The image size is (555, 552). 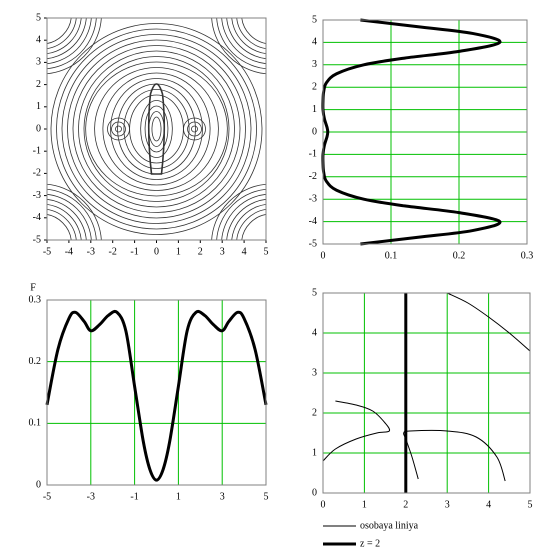 I want to click on legend-label: osobaya liniya, so click(x=389, y=525).